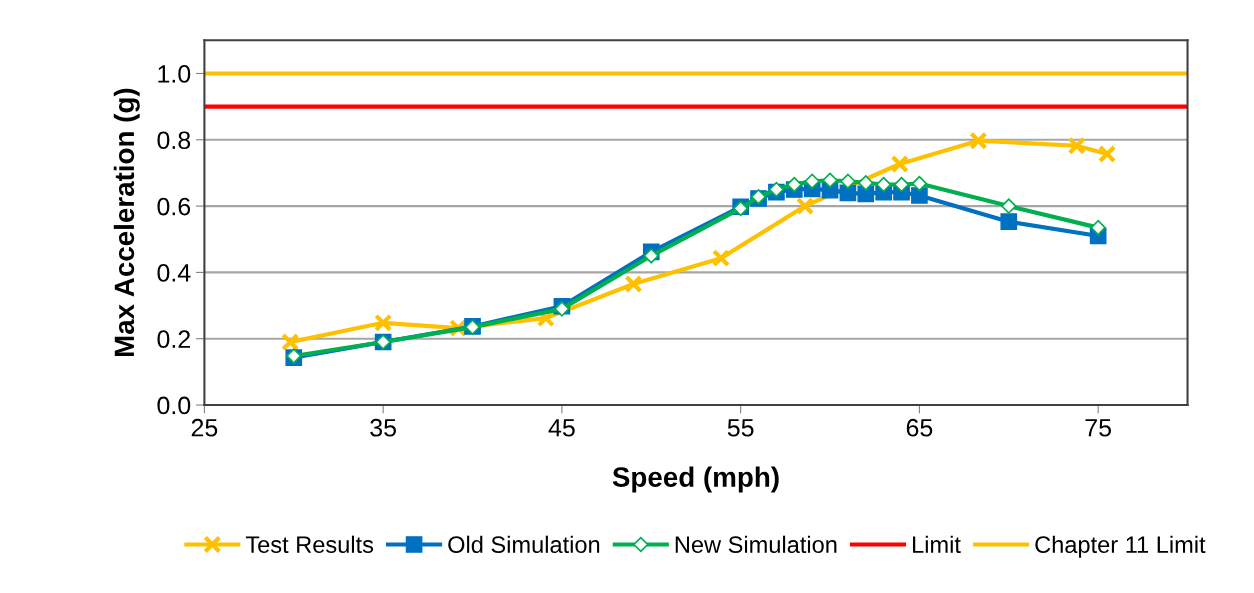 This screenshot has height=593, width=1254. I want to click on x-tick-label: 75, so click(1098, 428).